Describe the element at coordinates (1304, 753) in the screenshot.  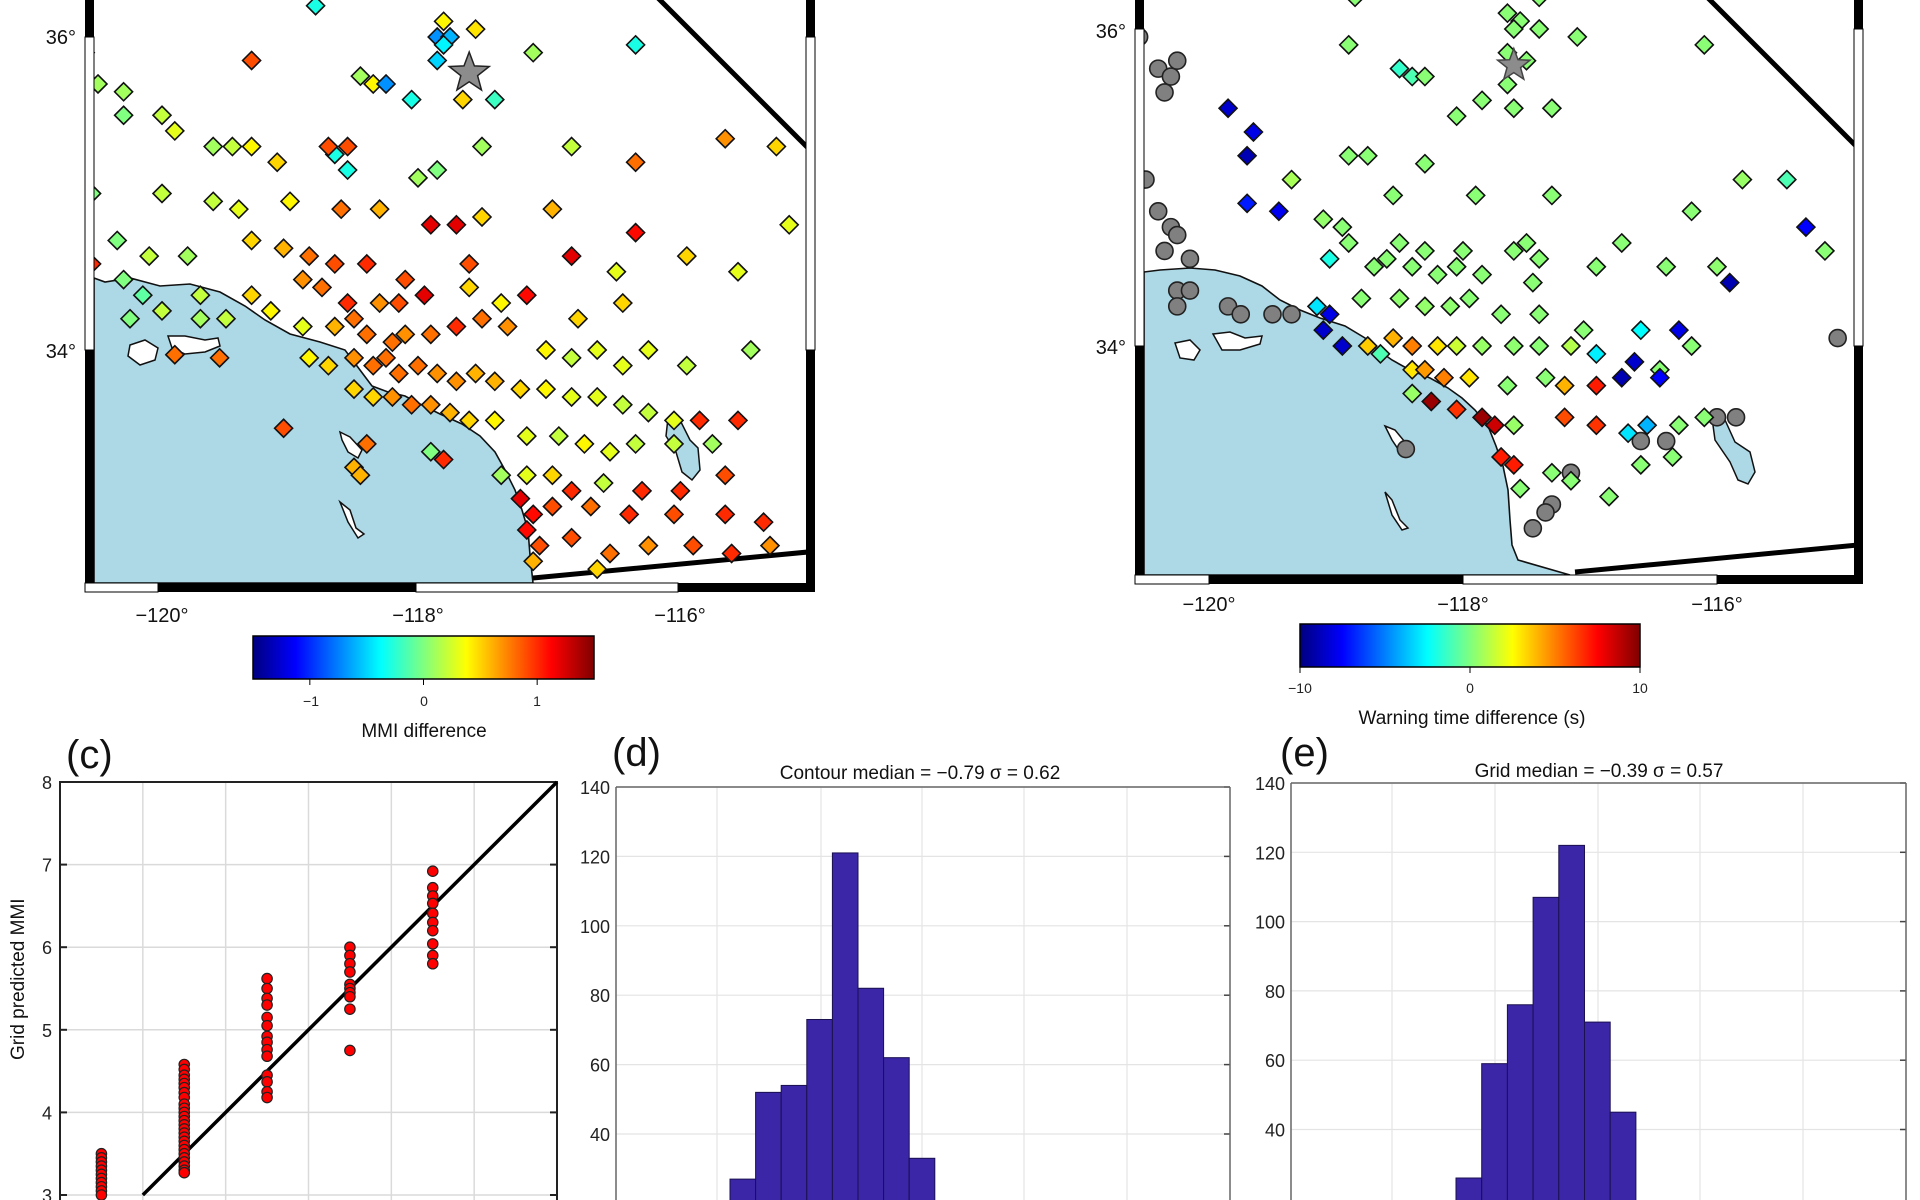
I see `panel-label-e: (e)` at that location.